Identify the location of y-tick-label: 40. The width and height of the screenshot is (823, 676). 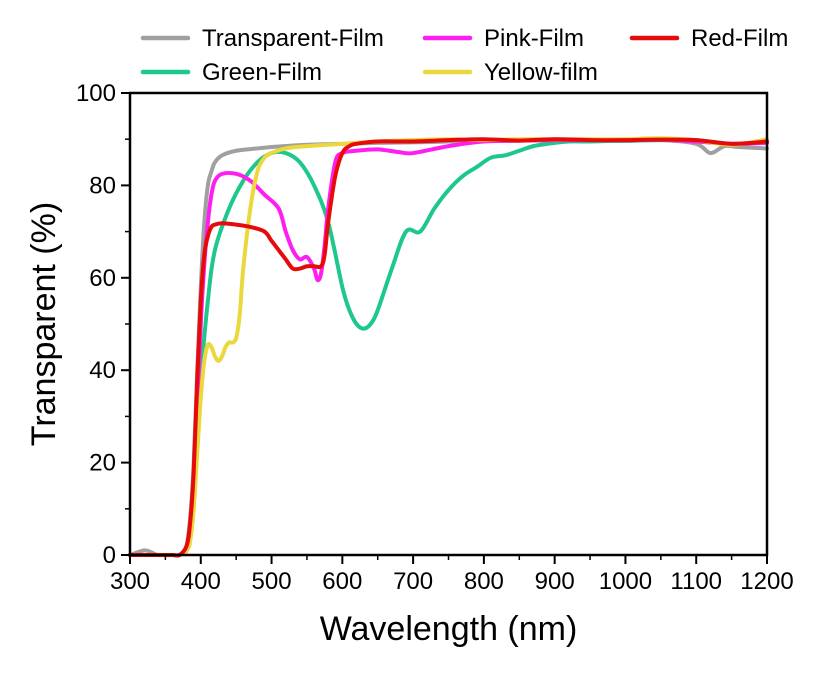
(102, 370).